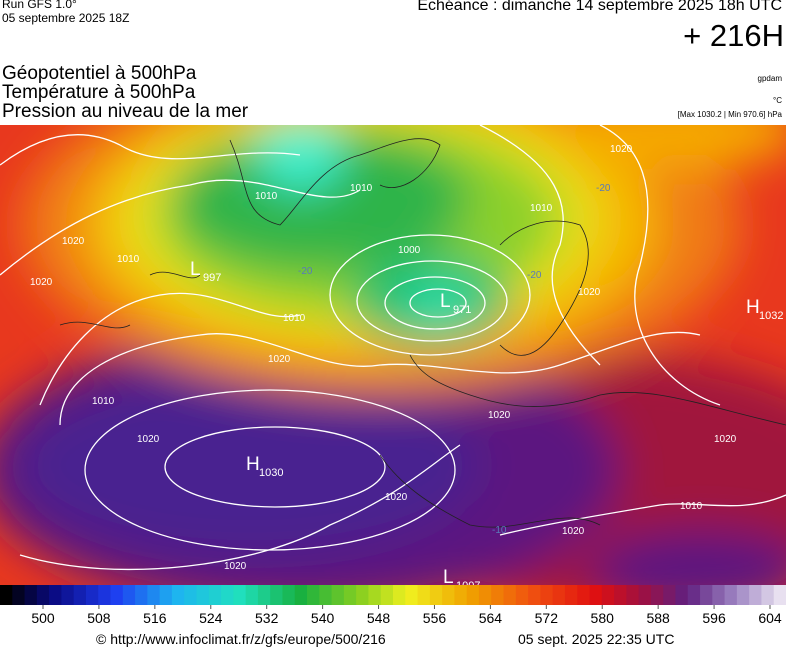 Image resolution: width=786 pixels, height=648 pixels. Describe the element at coordinates (547, 618) in the screenshot. I see `colorbar-label: 572` at that location.